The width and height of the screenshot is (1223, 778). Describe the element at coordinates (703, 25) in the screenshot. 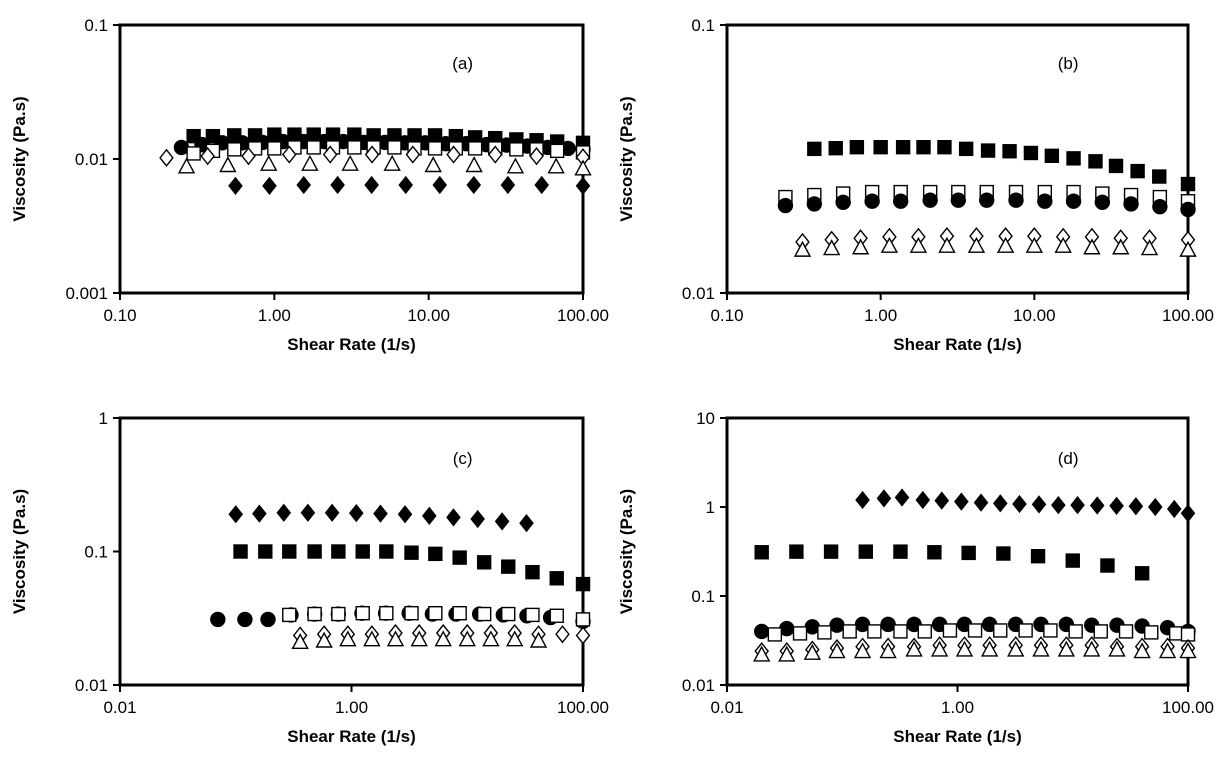

I see `y-tick-label: 0.1` at that location.